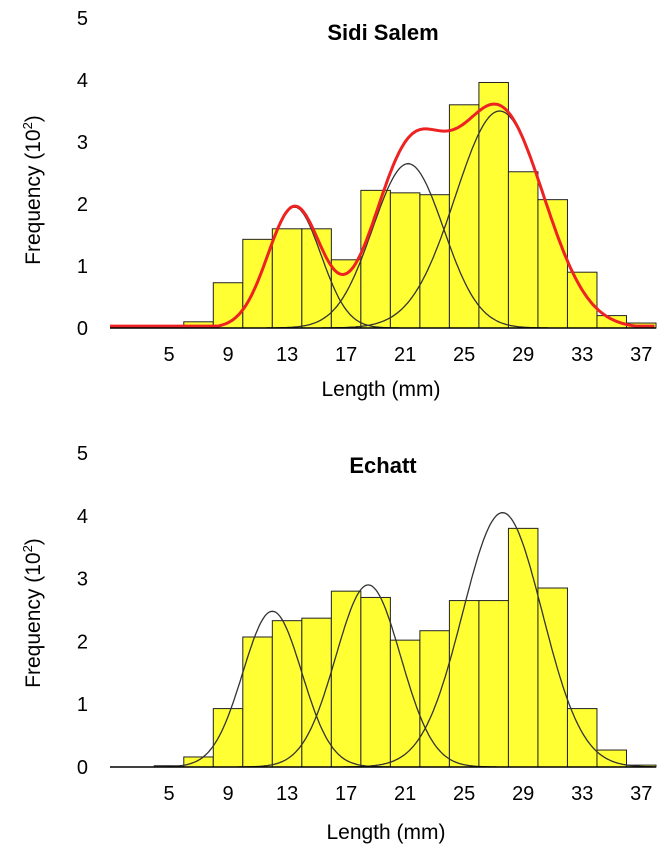 This screenshot has height=852, width=657. What do you see at coordinates (383, 465) in the screenshot?
I see `chart-title: Echatt` at bounding box center [383, 465].